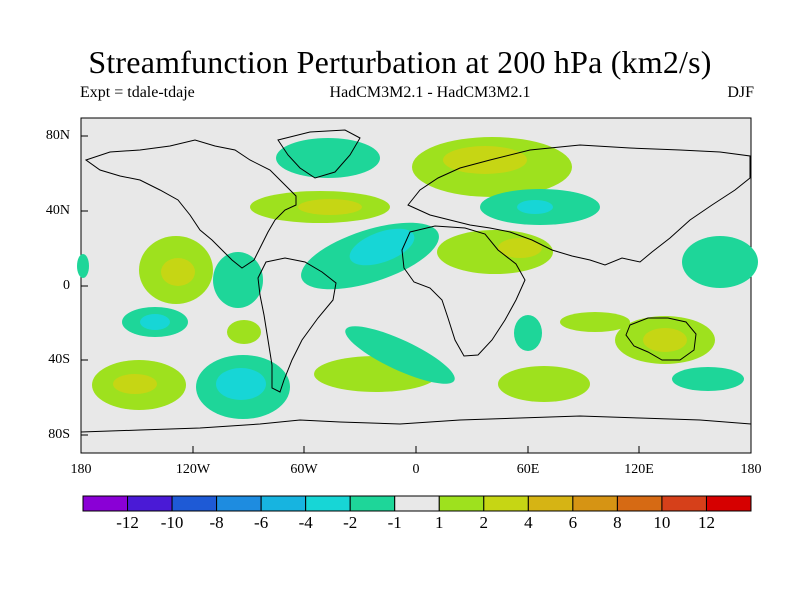 The image size is (800, 600). What do you see at coordinates (662, 522) in the screenshot?
I see `colorbar-label: 10` at bounding box center [662, 522].